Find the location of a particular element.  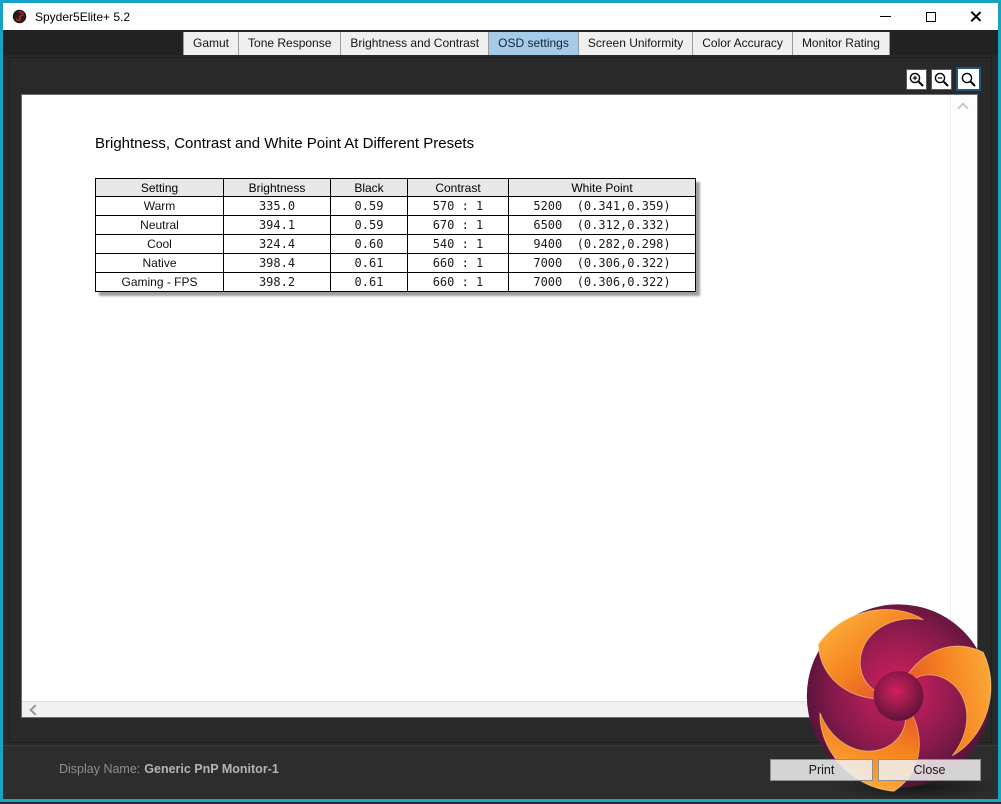

close-dialog-button: Close is located at coordinates (929, 770).